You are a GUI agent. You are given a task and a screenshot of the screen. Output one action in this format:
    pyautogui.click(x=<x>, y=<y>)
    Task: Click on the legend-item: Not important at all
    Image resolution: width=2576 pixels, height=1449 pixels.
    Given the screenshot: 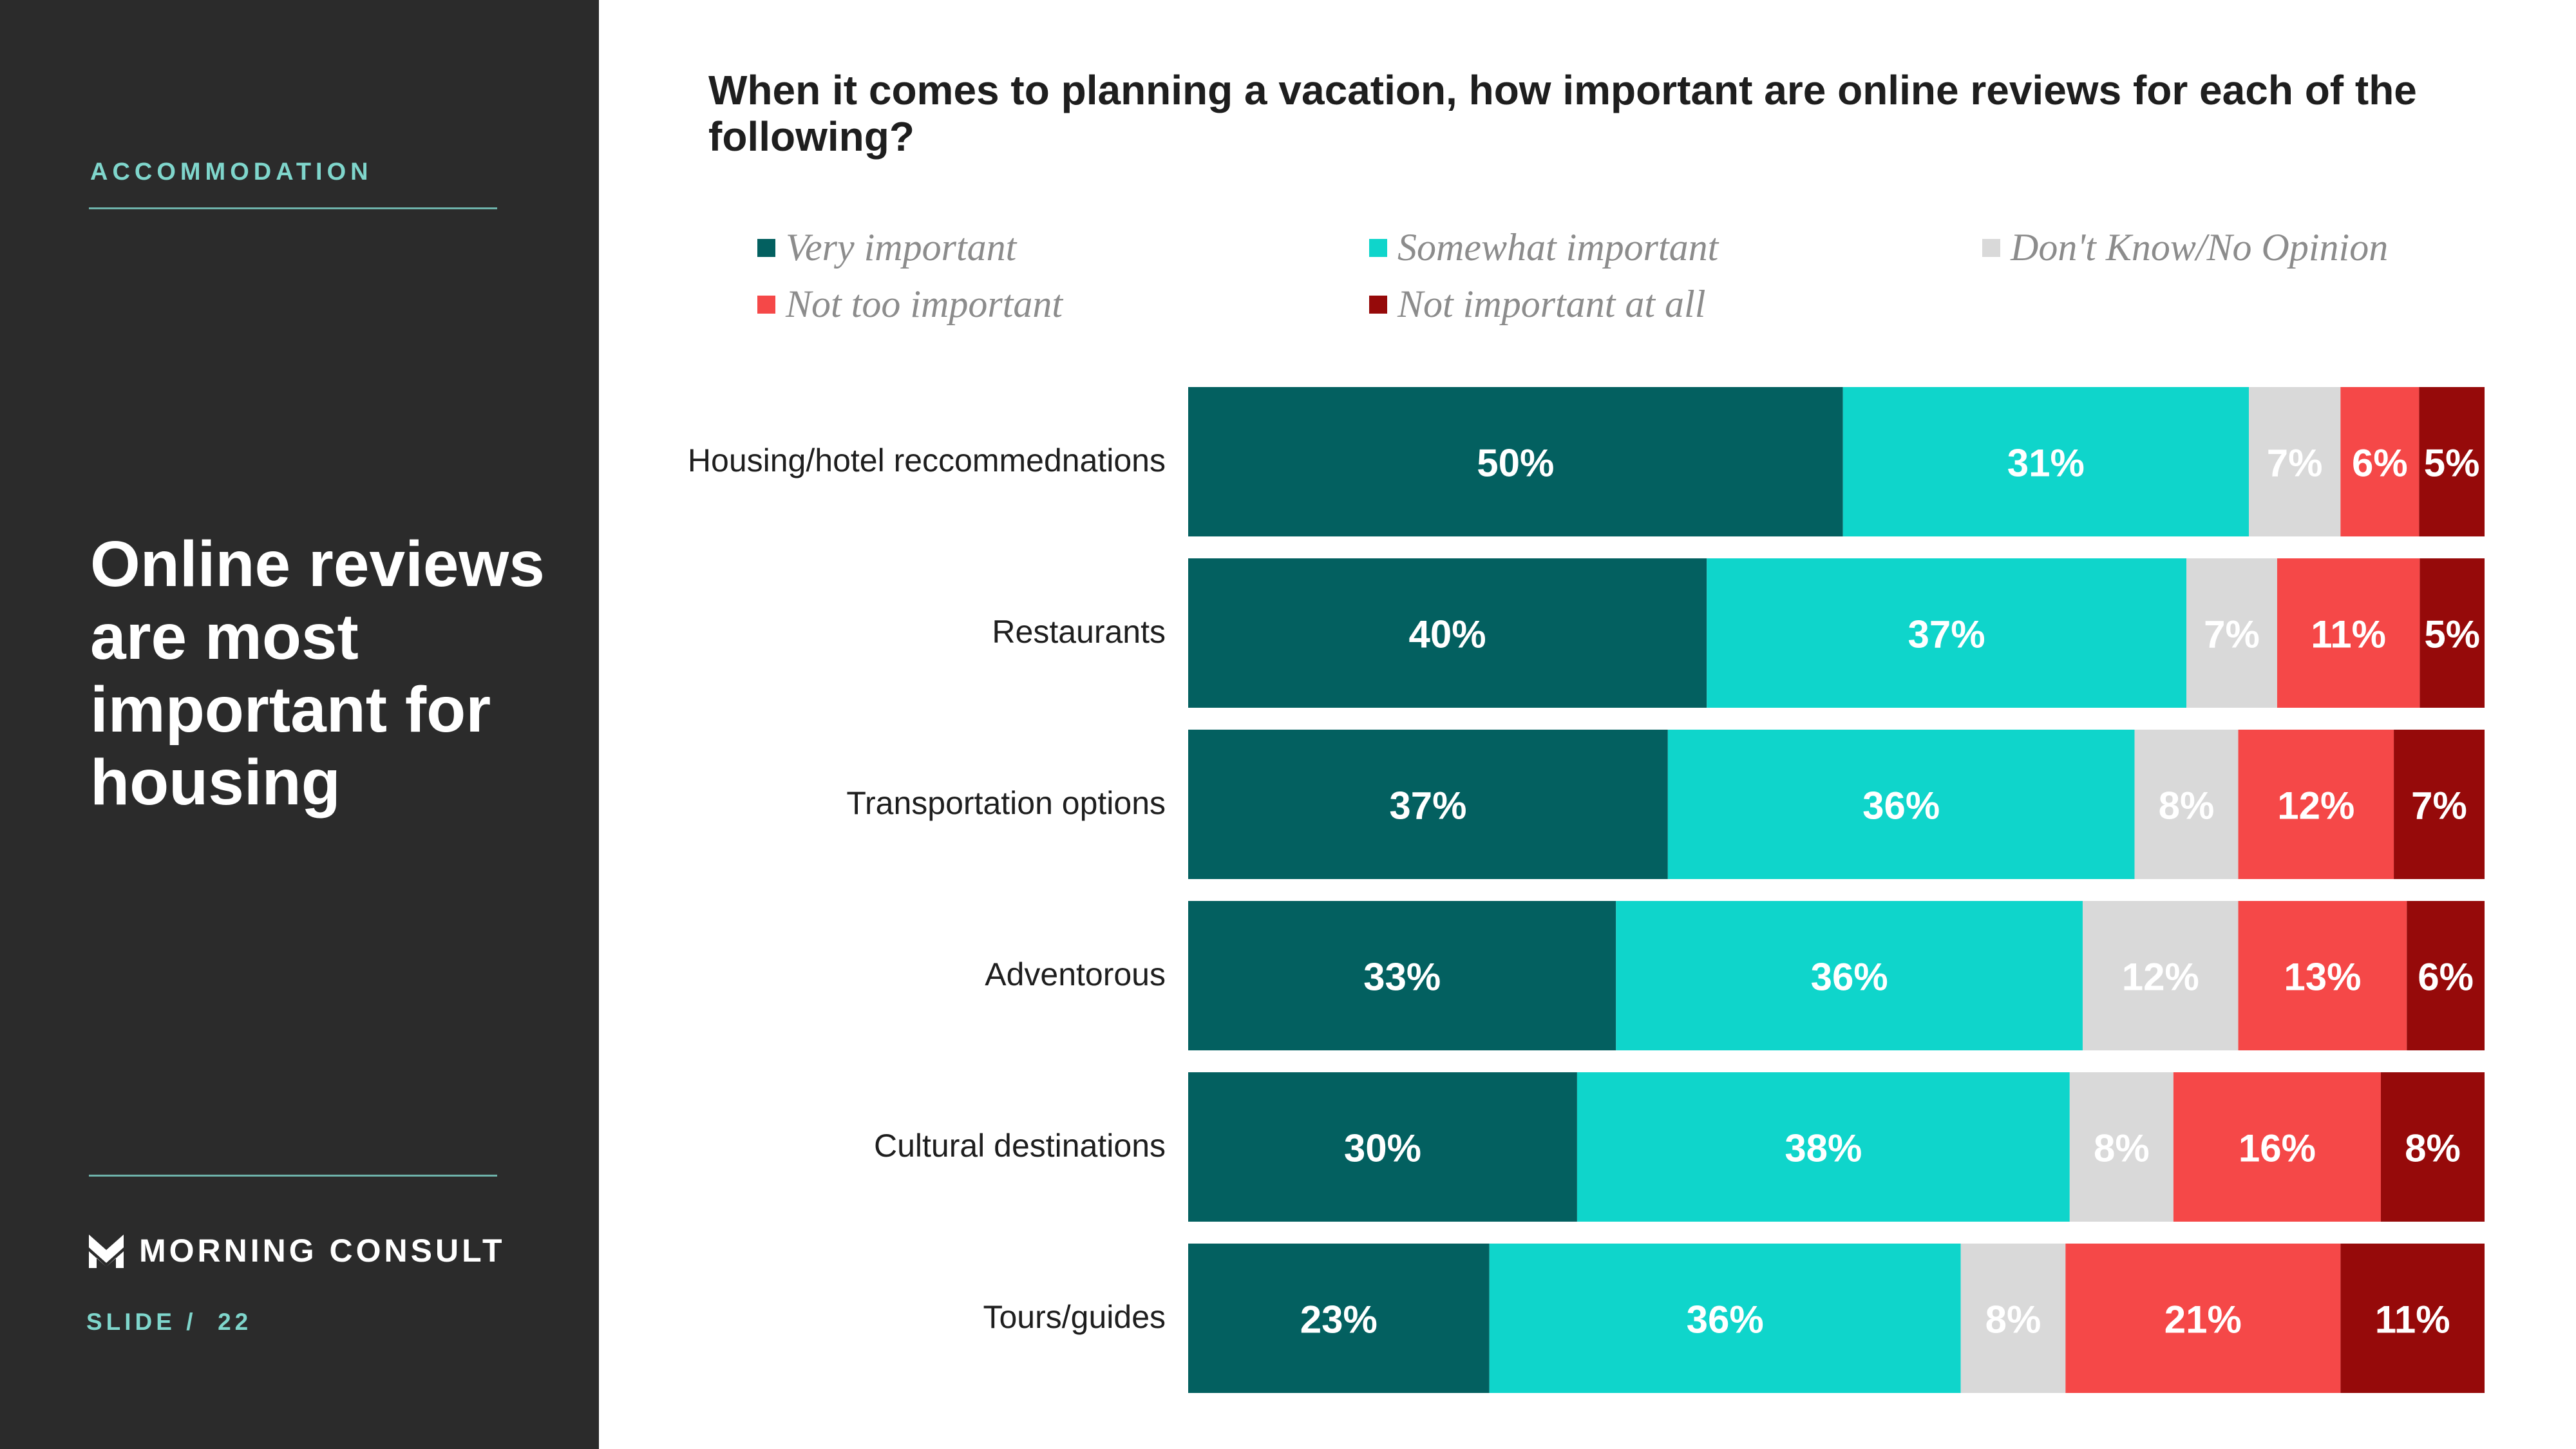 What is the action you would take?
    pyautogui.click(x=1537, y=304)
    